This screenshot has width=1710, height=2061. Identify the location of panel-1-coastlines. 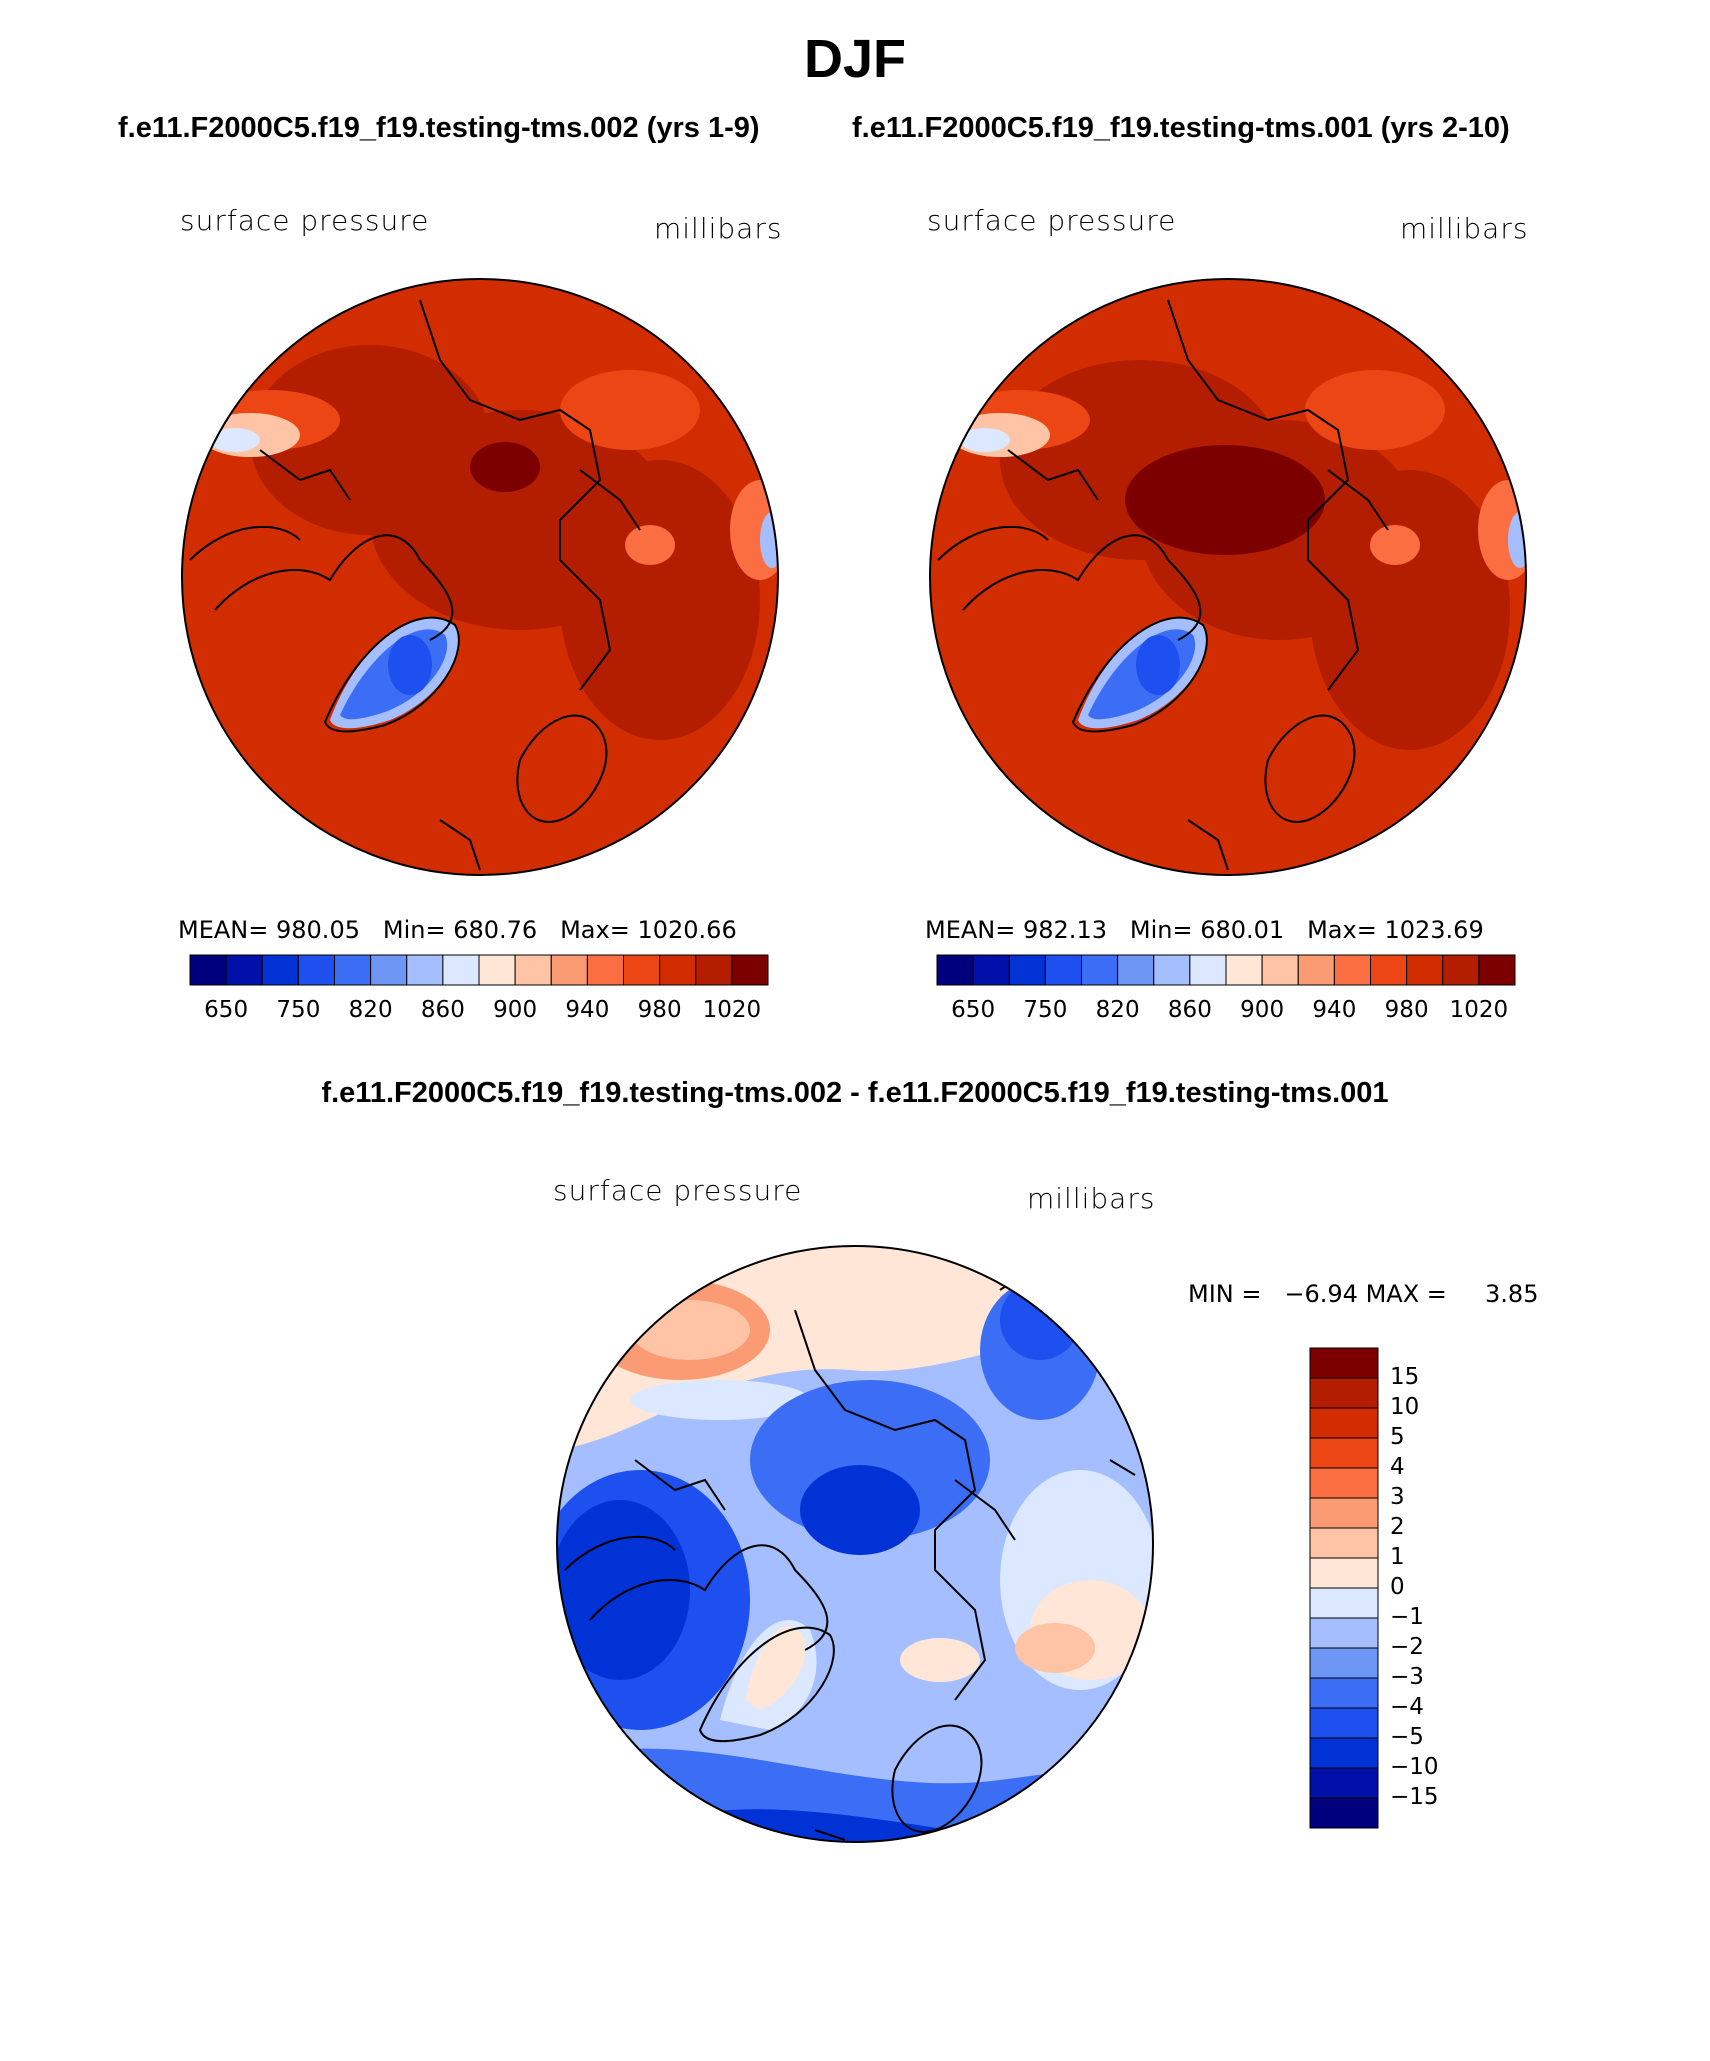
(415, 585).